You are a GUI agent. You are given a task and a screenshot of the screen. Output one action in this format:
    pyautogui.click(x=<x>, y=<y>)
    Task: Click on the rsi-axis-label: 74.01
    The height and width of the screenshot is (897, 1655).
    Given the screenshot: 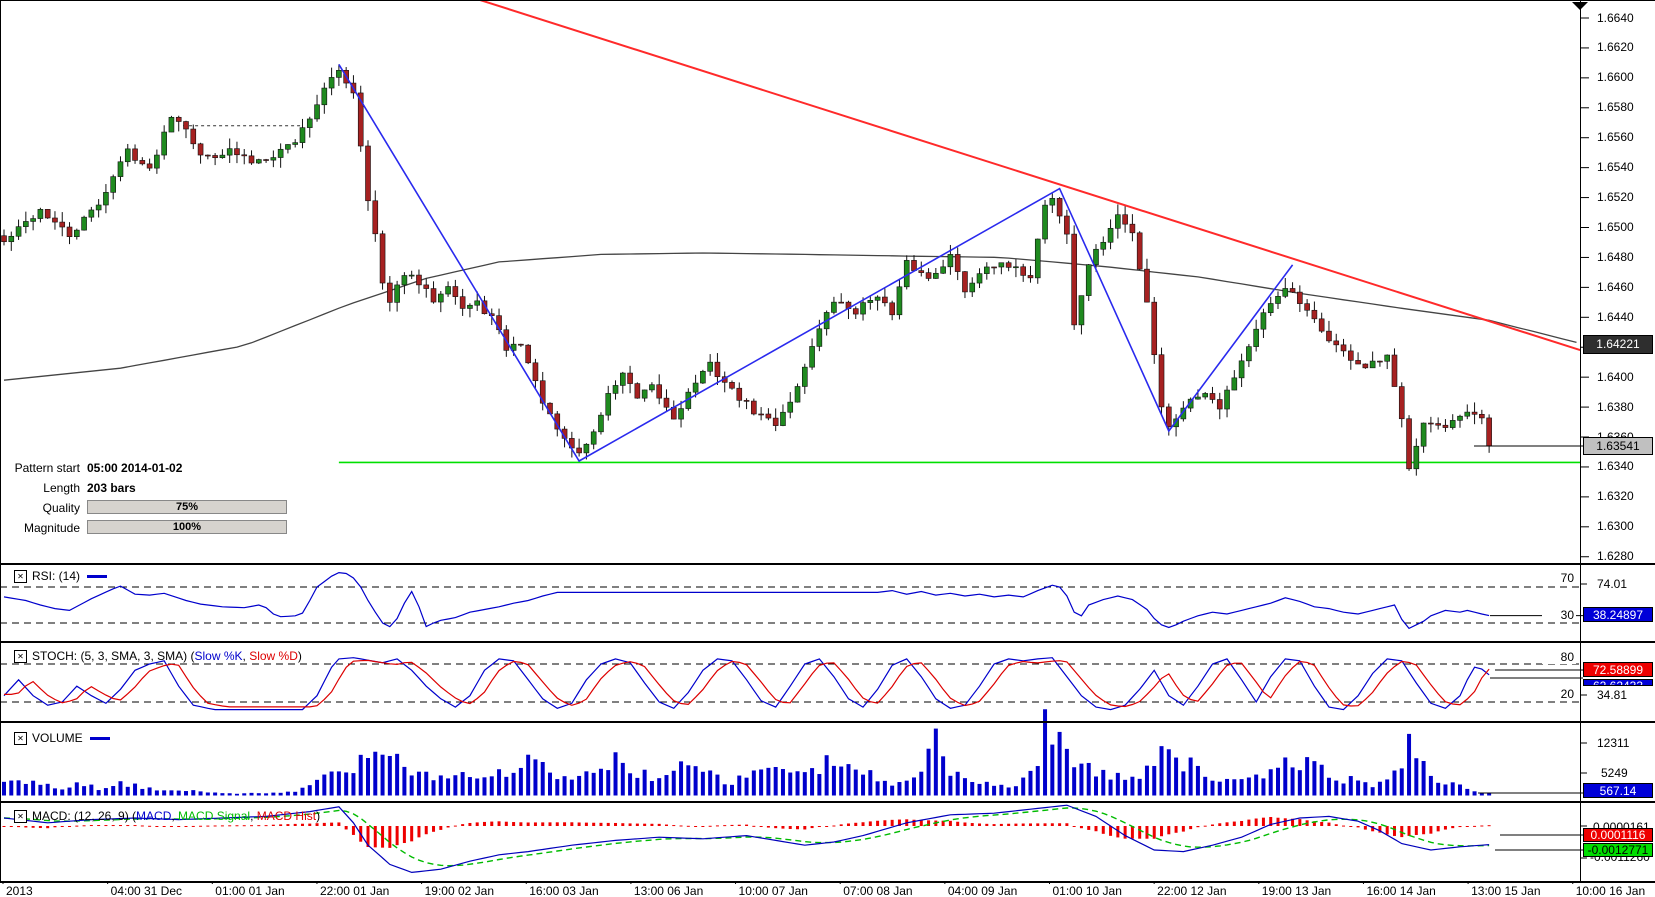 What is the action you would take?
    pyautogui.click(x=1612, y=584)
    